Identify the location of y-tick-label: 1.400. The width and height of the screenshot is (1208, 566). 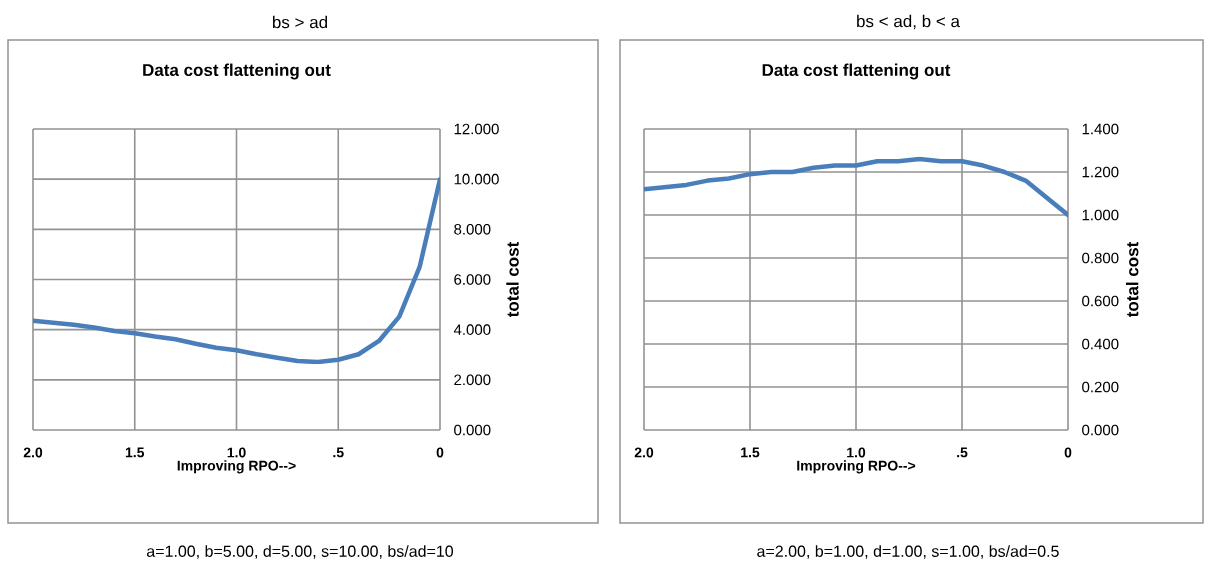
(1100, 129).